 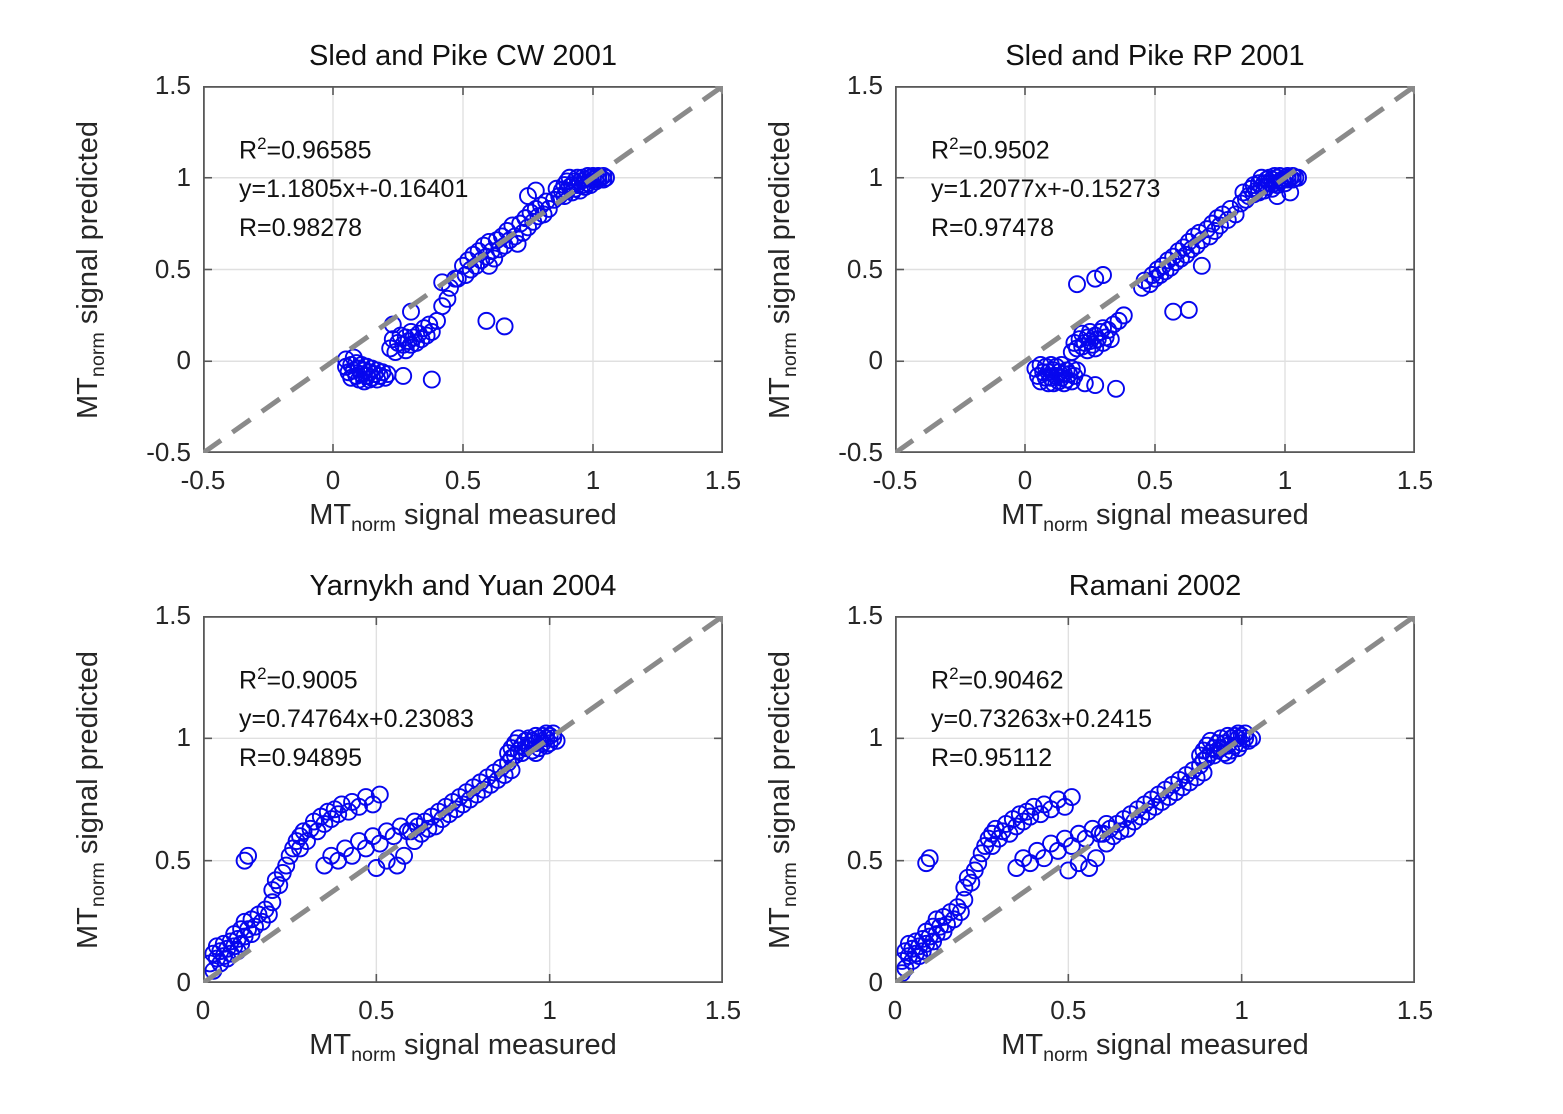 What do you see at coordinates (301, 228) in the screenshot?
I see `r-stat: R=0.98278` at bounding box center [301, 228].